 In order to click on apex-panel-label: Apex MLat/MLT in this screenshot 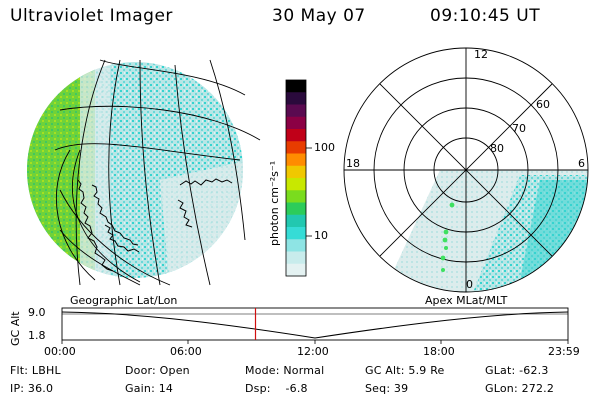, I will do `click(466, 300)`.